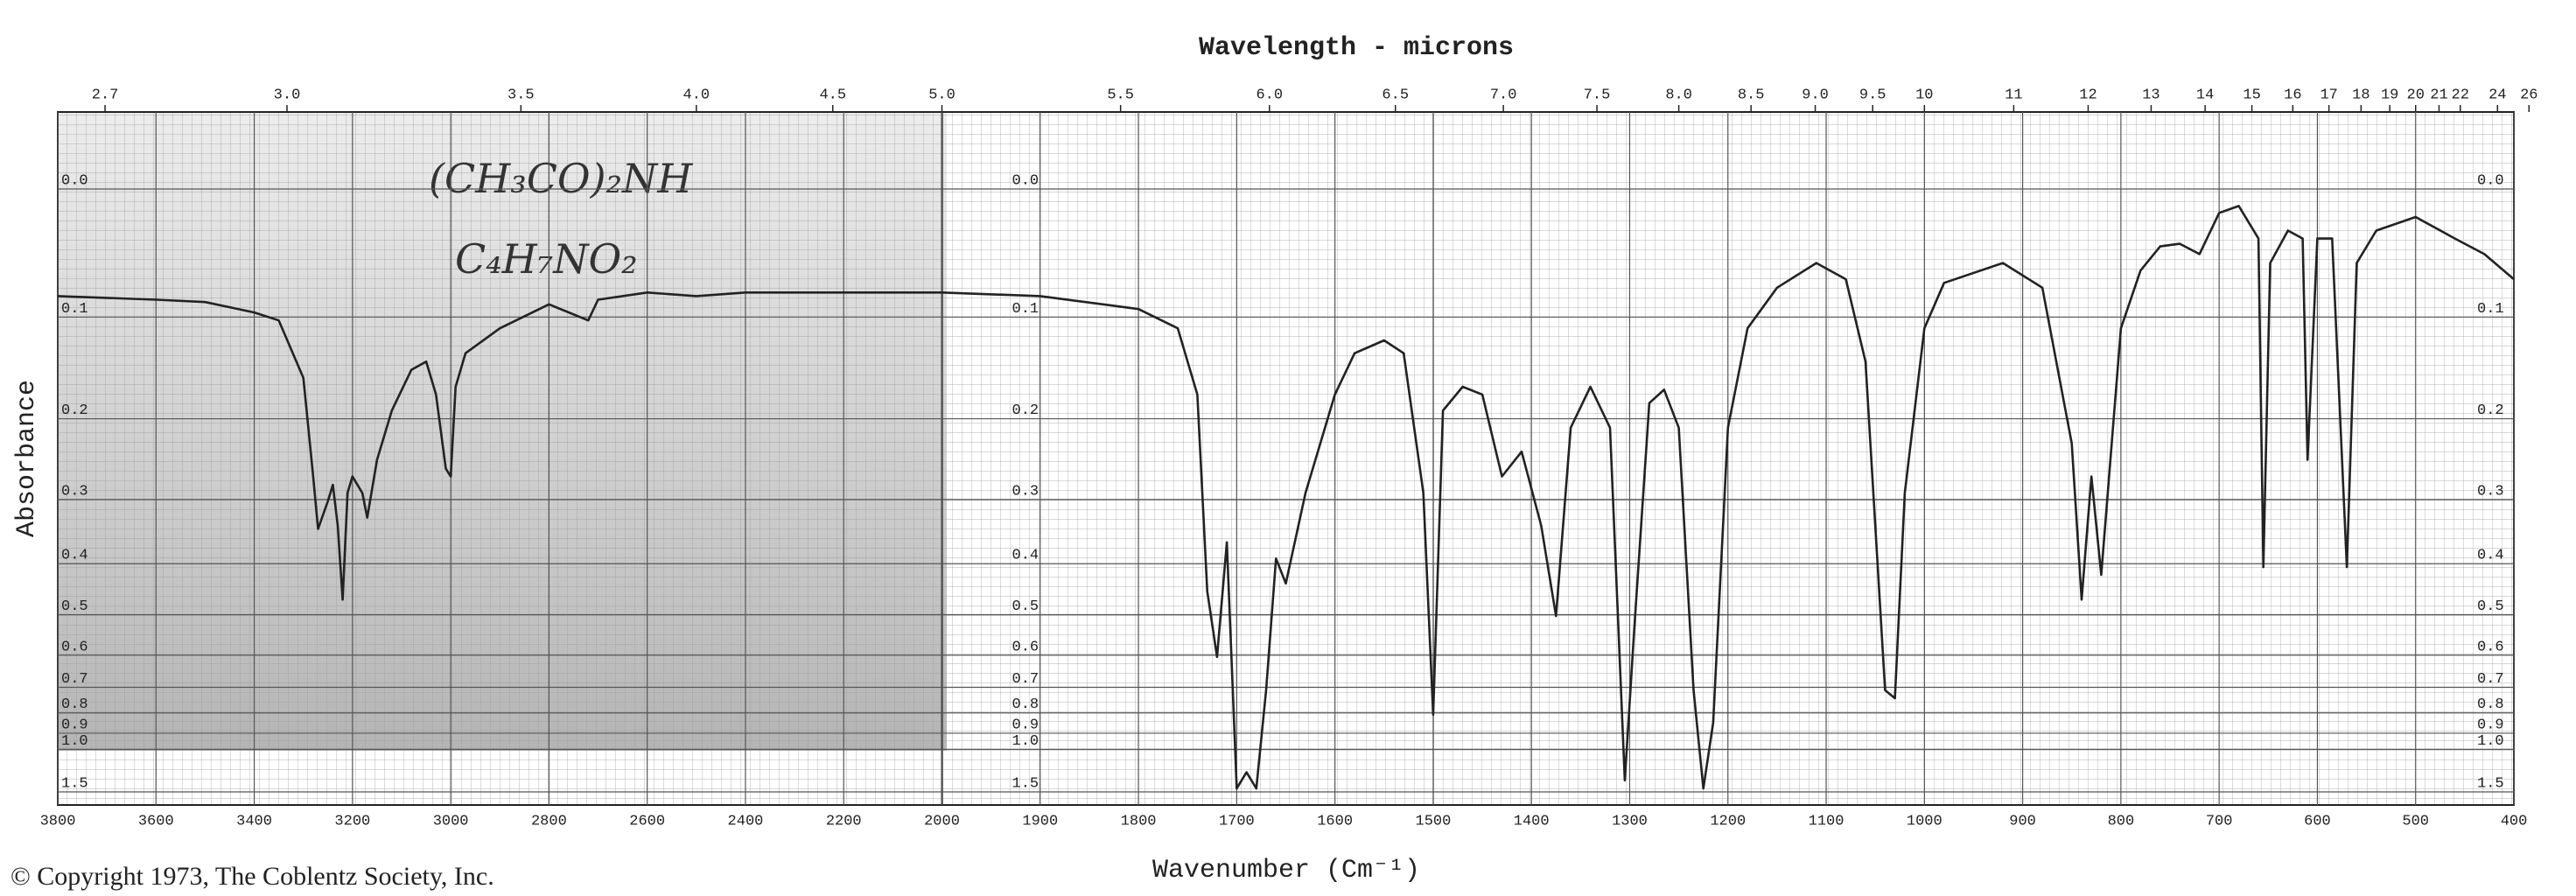  Describe the element at coordinates (1434, 821) in the screenshot. I see `x-tick-label: 1500` at that location.